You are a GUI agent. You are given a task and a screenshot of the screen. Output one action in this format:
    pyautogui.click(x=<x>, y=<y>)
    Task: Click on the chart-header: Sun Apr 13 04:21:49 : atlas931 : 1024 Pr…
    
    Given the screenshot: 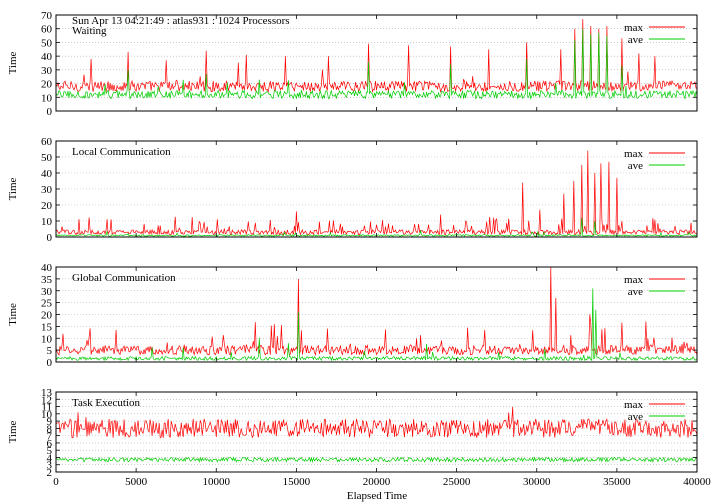 What is the action you would take?
    pyautogui.click(x=181, y=21)
    